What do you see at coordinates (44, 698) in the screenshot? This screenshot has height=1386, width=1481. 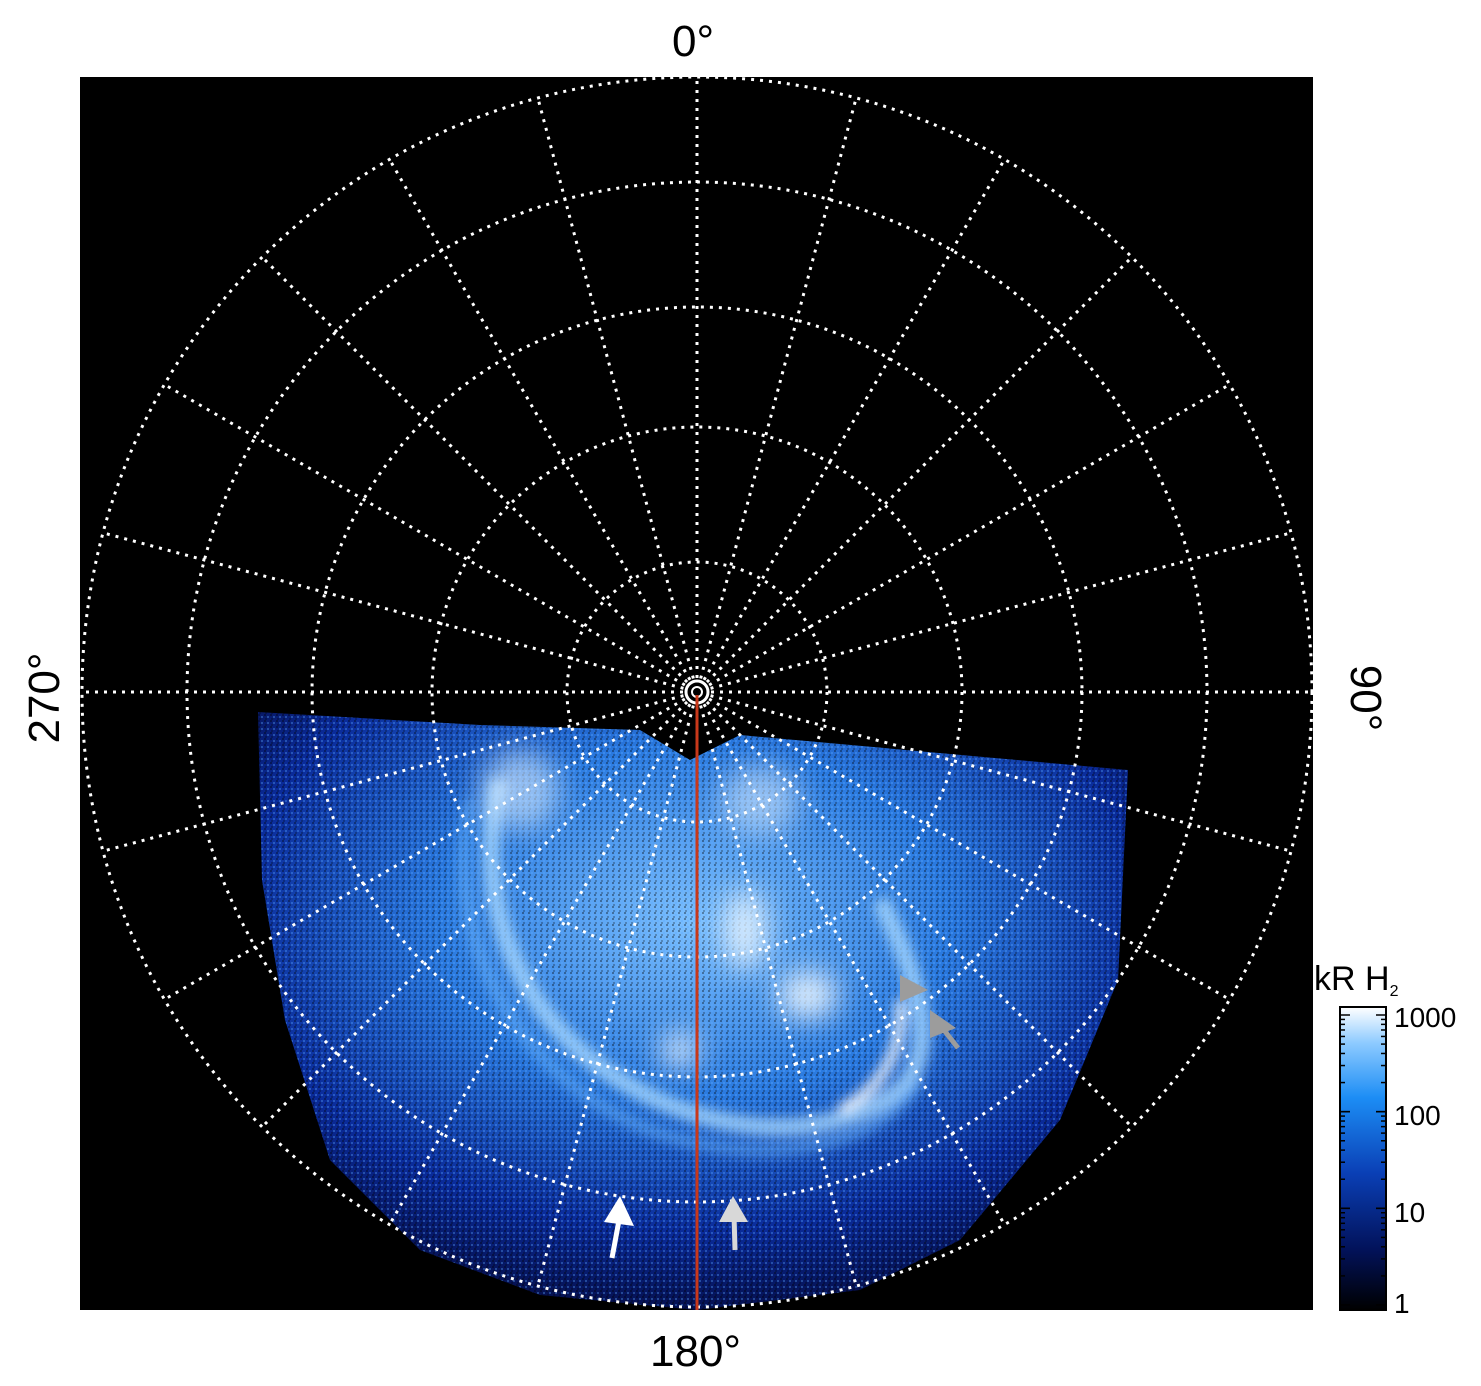 I see `label-270-degrees: 270°` at bounding box center [44, 698].